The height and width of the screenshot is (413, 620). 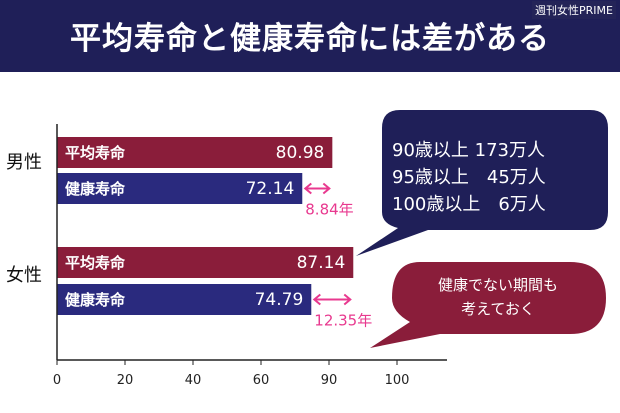 I want to click on x-tick-label: 40, so click(x=193, y=380).